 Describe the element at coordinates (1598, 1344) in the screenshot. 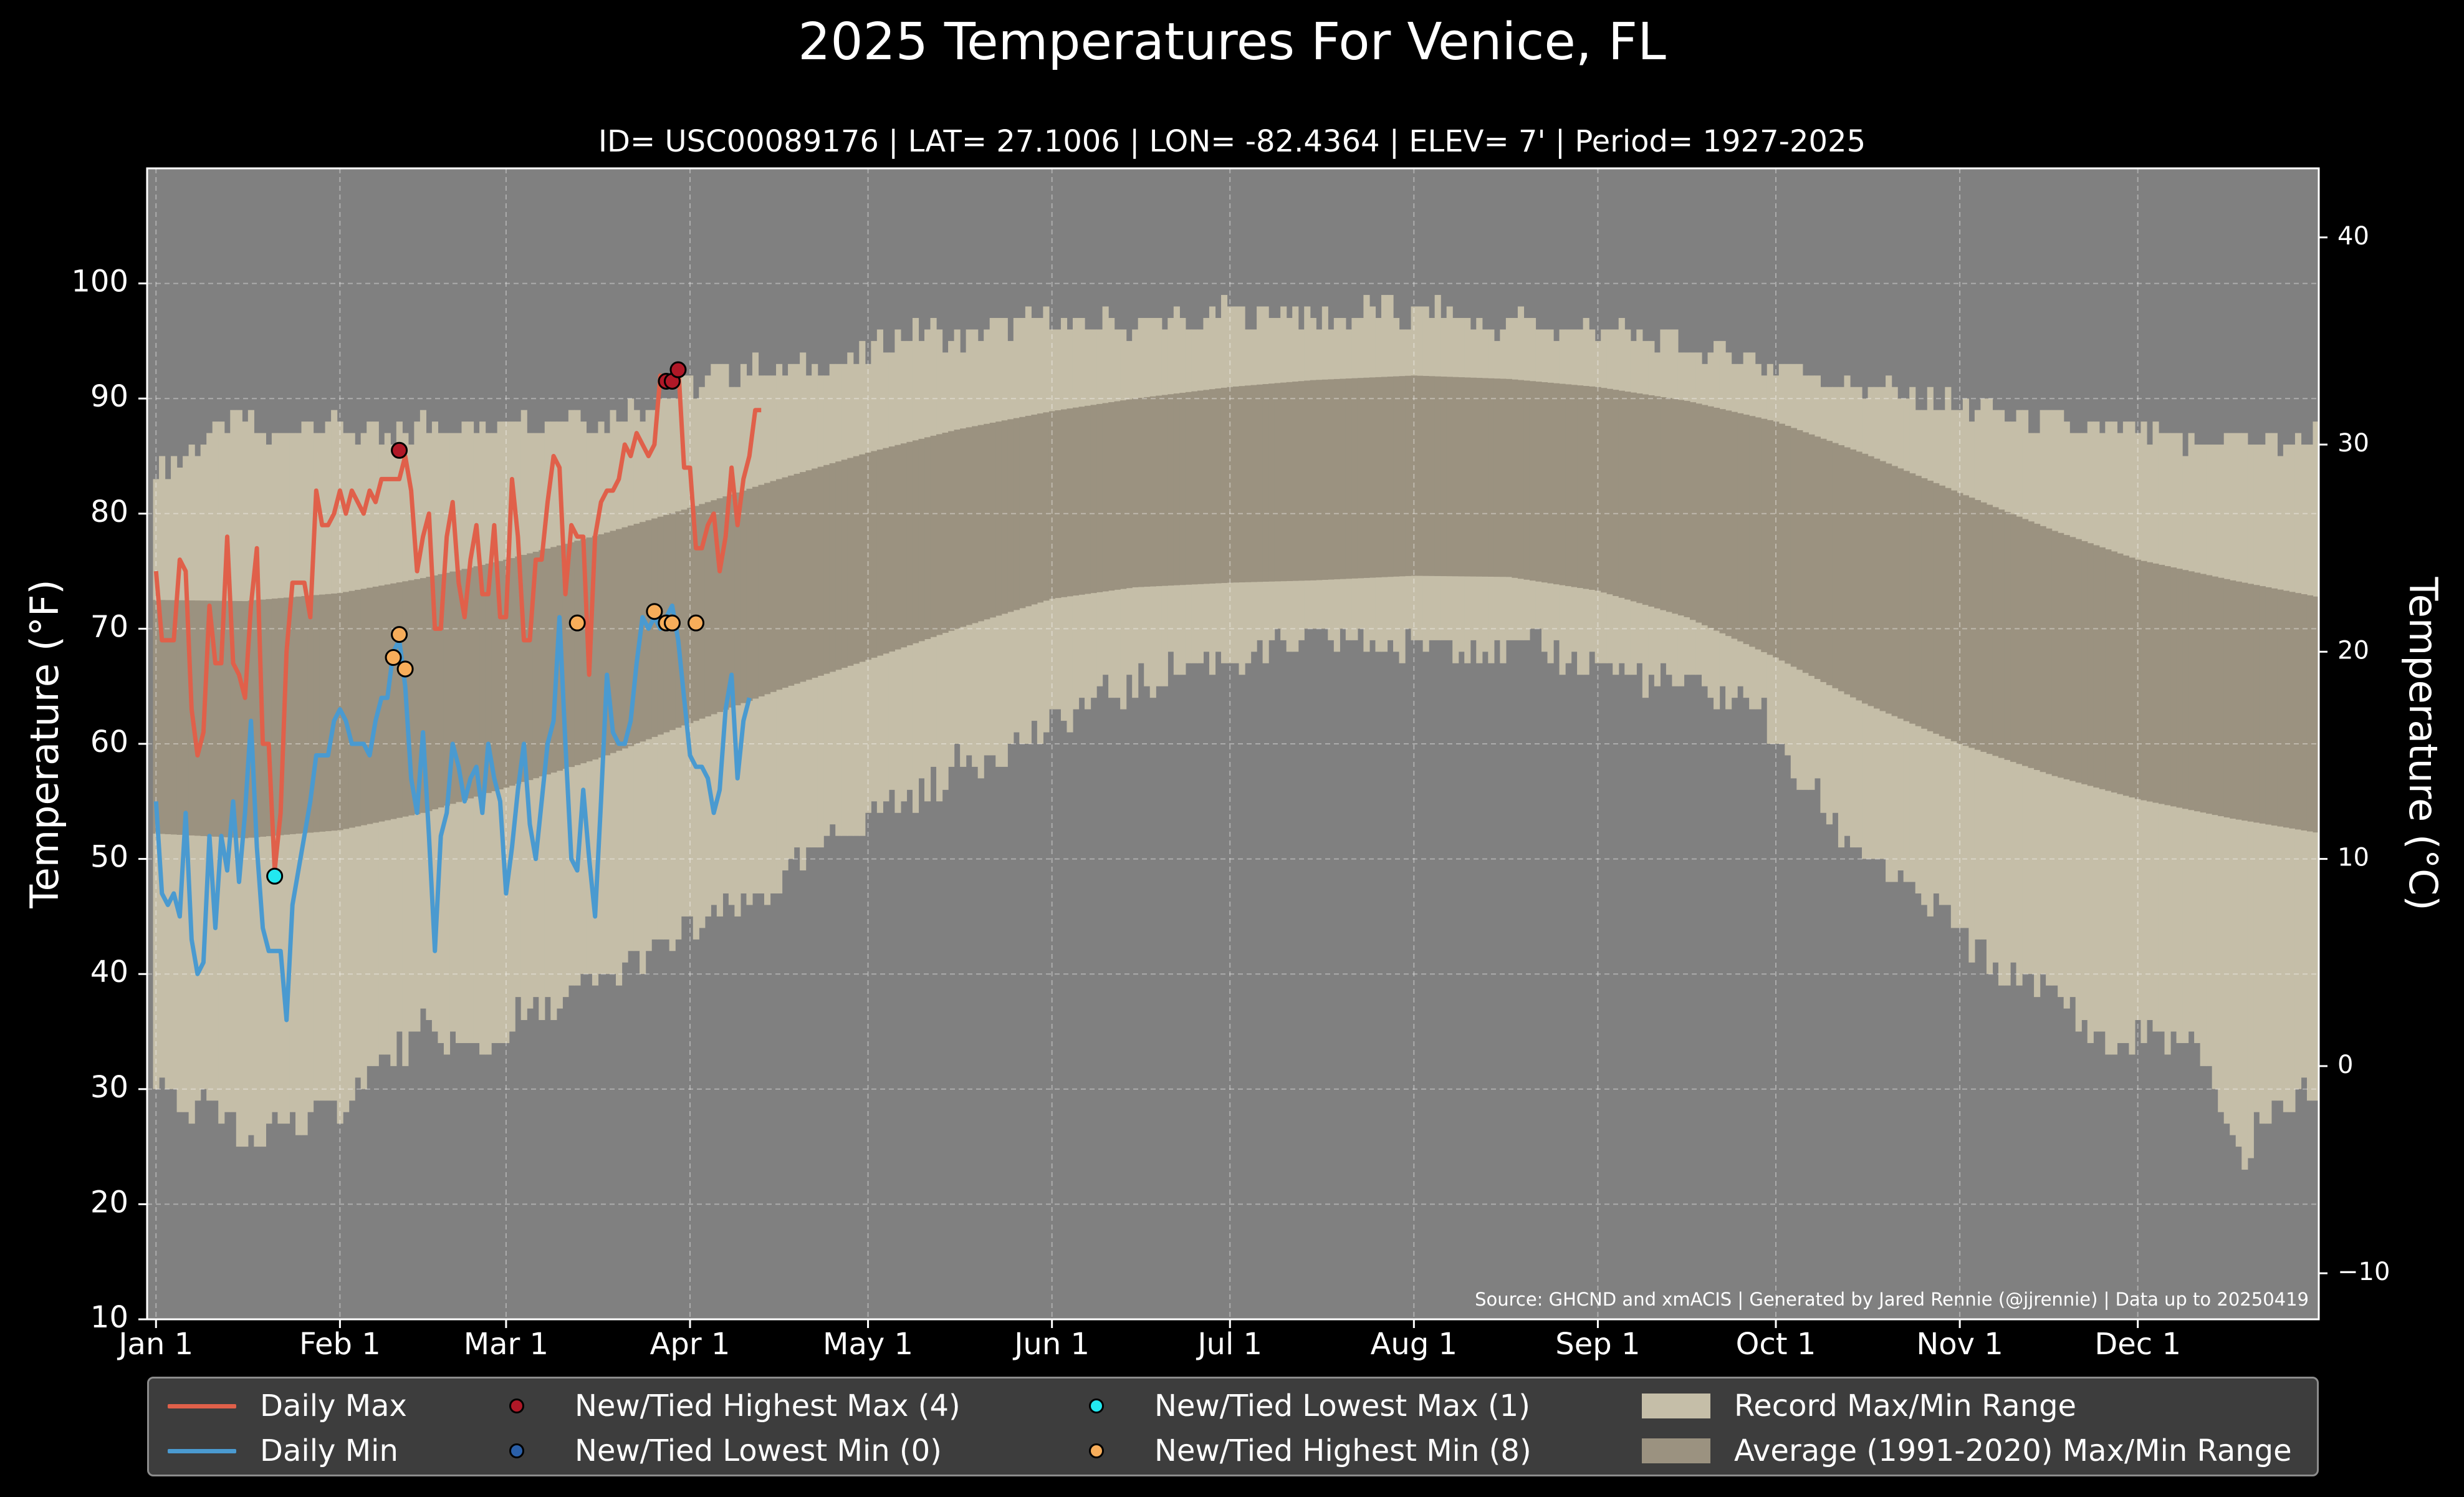

I see `x-tick-label: Sep 1` at that location.